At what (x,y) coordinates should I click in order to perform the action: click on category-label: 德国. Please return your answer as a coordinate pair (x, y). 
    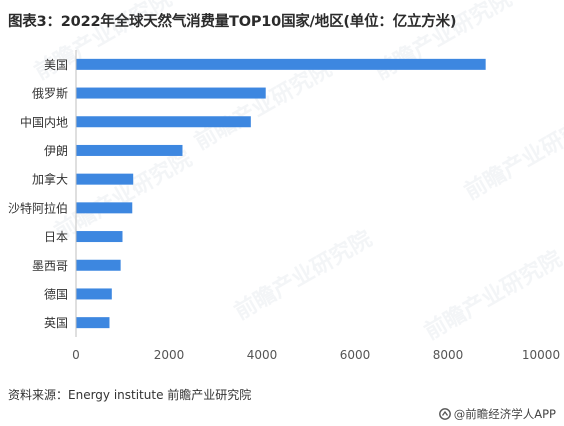
    Looking at the image, I should click on (56, 293).